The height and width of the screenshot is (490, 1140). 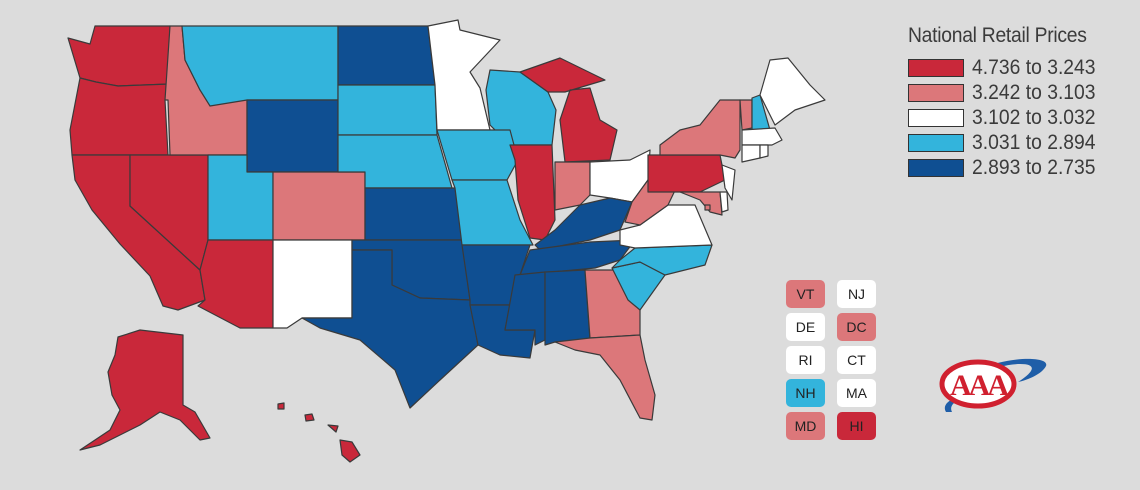 I want to click on state-nj, so click(x=728, y=182).